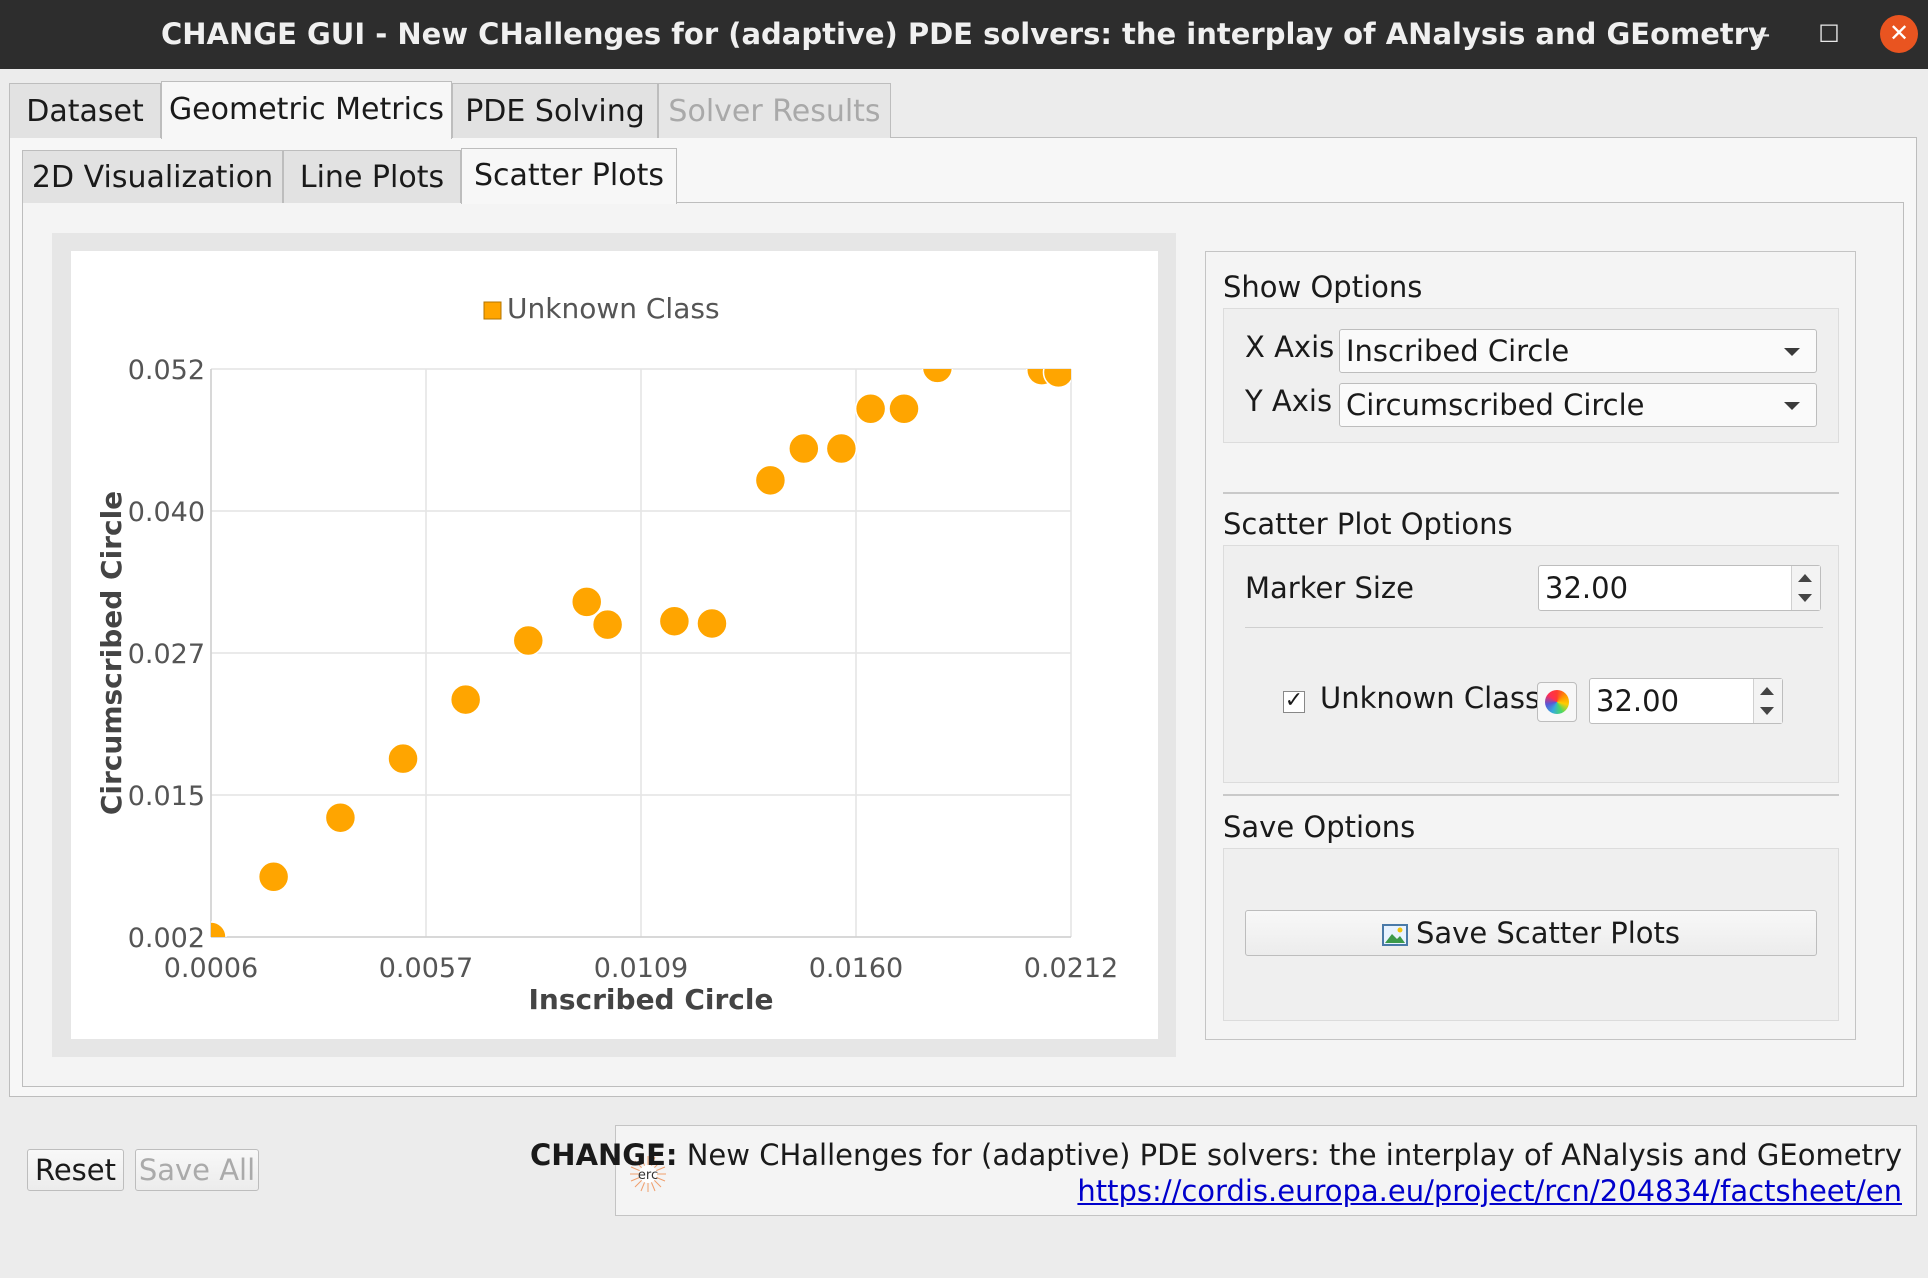  What do you see at coordinates (774, 110) in the screenshot?
I see `tab-solver-results: Solver Results` at bounding box center [774, 110].